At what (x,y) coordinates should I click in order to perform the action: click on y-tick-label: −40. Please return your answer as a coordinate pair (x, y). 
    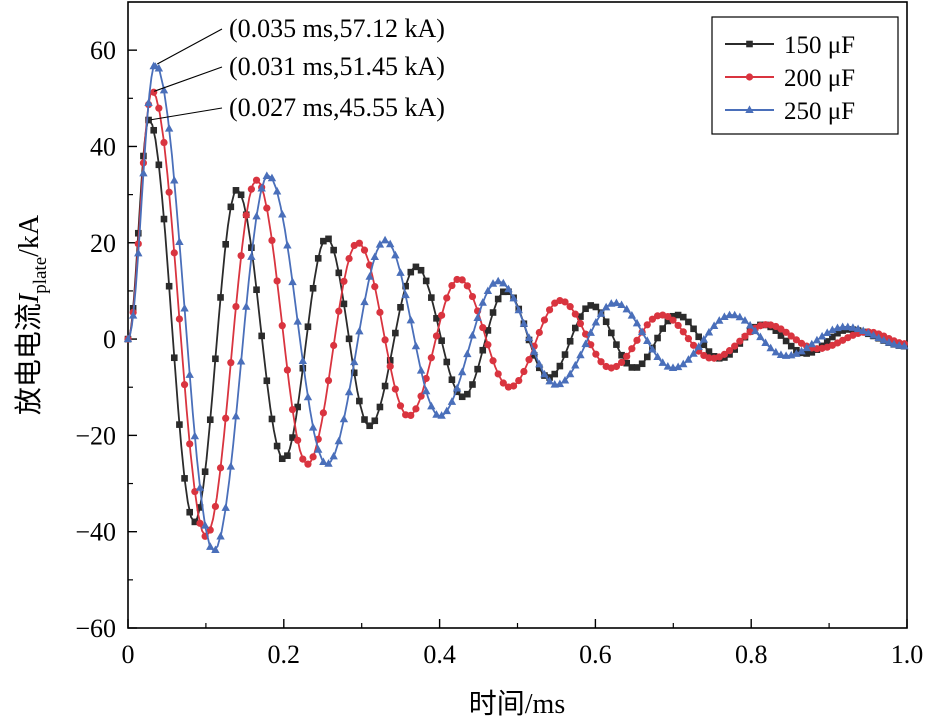
    Looking at the image, I should click on (95, 532).